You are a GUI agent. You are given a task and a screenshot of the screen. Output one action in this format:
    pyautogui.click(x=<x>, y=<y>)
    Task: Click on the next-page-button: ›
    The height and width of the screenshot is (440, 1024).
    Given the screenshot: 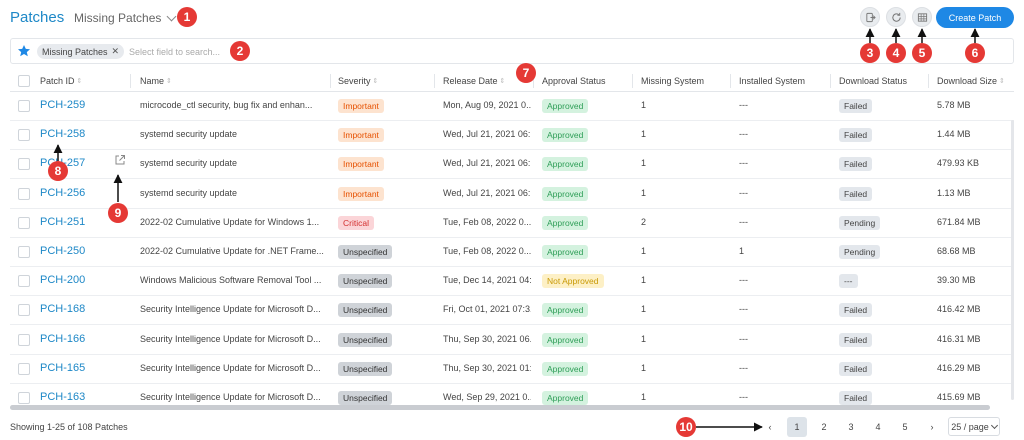 What is the action you would take?
    pyautogui.click(x=932, y=427)
    